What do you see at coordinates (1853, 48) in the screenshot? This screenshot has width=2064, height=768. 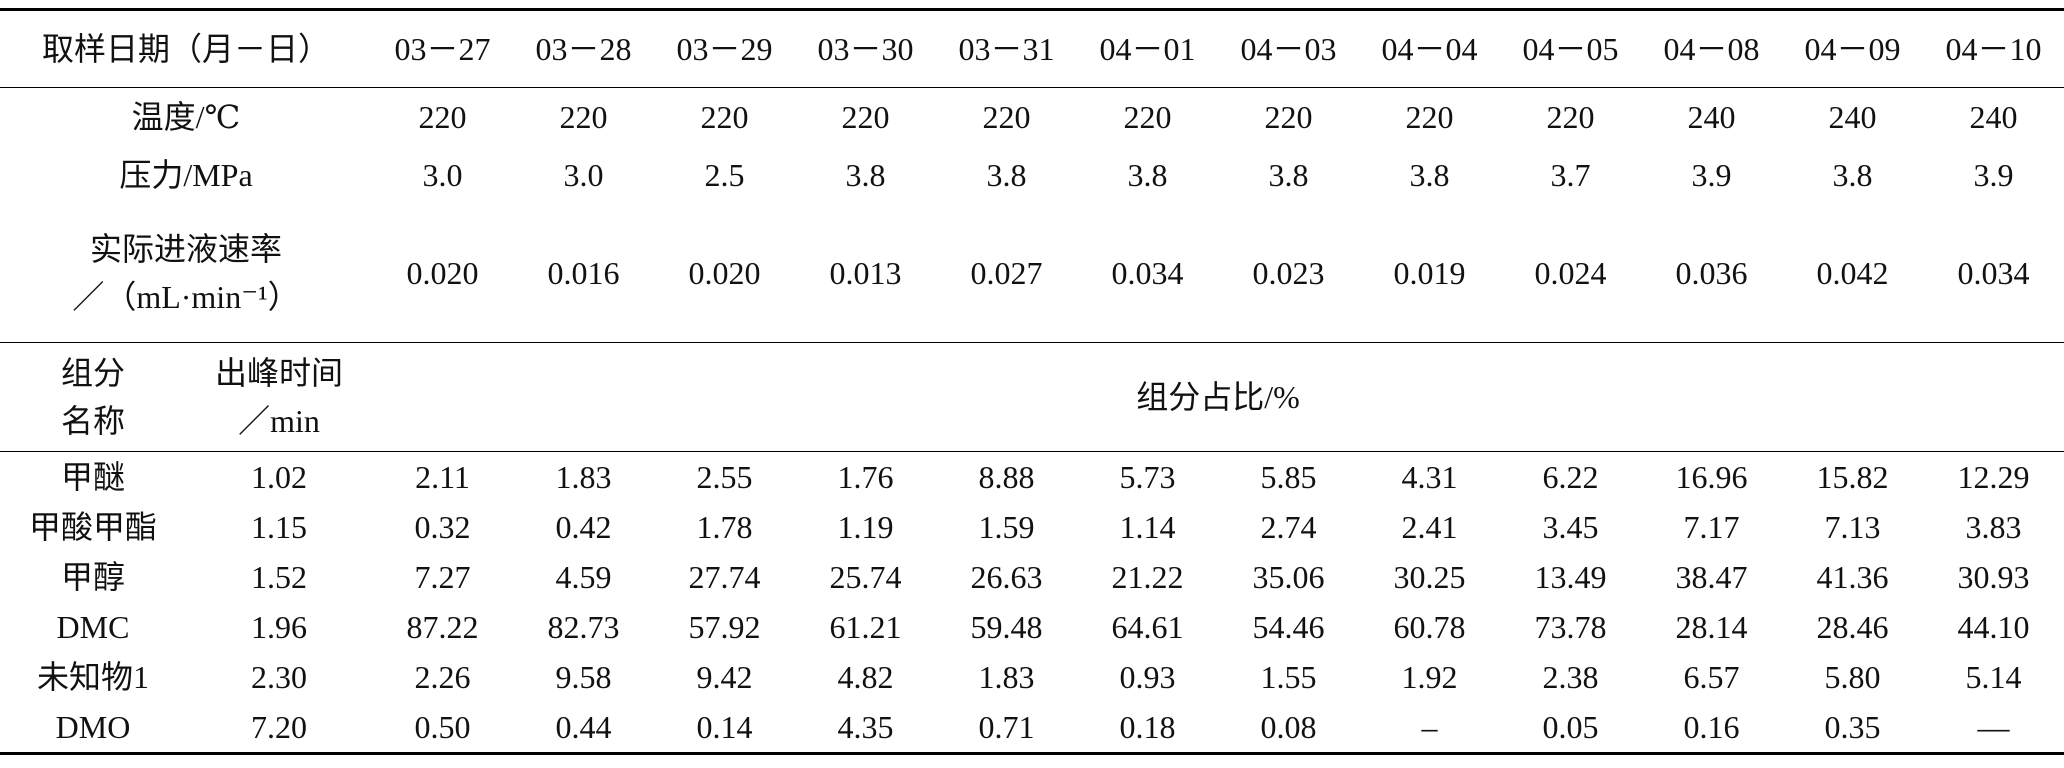 I see `date-header: 04－09` at bounding box center [1853, 48].